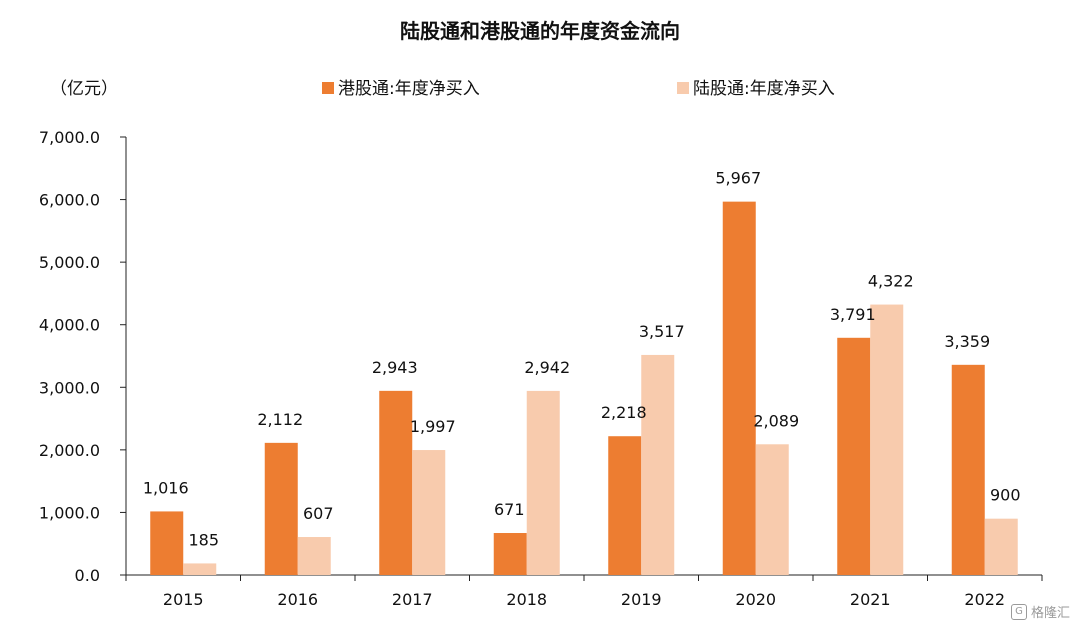 This screenshot has width=1080, height=627. Describe the element at coordinates (69, 262) in the screenshot. I see `y-tick-label: 5,000.0` at that location.